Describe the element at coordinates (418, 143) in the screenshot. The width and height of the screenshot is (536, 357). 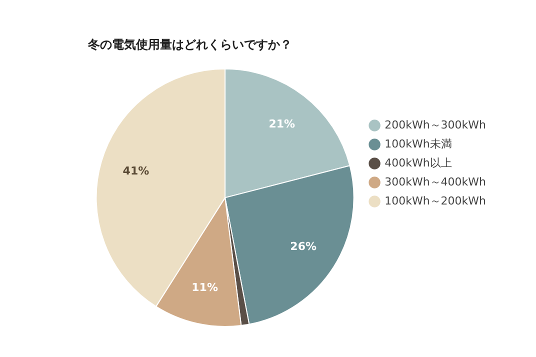
I see `legend-label: 100kWh未満` at that location.